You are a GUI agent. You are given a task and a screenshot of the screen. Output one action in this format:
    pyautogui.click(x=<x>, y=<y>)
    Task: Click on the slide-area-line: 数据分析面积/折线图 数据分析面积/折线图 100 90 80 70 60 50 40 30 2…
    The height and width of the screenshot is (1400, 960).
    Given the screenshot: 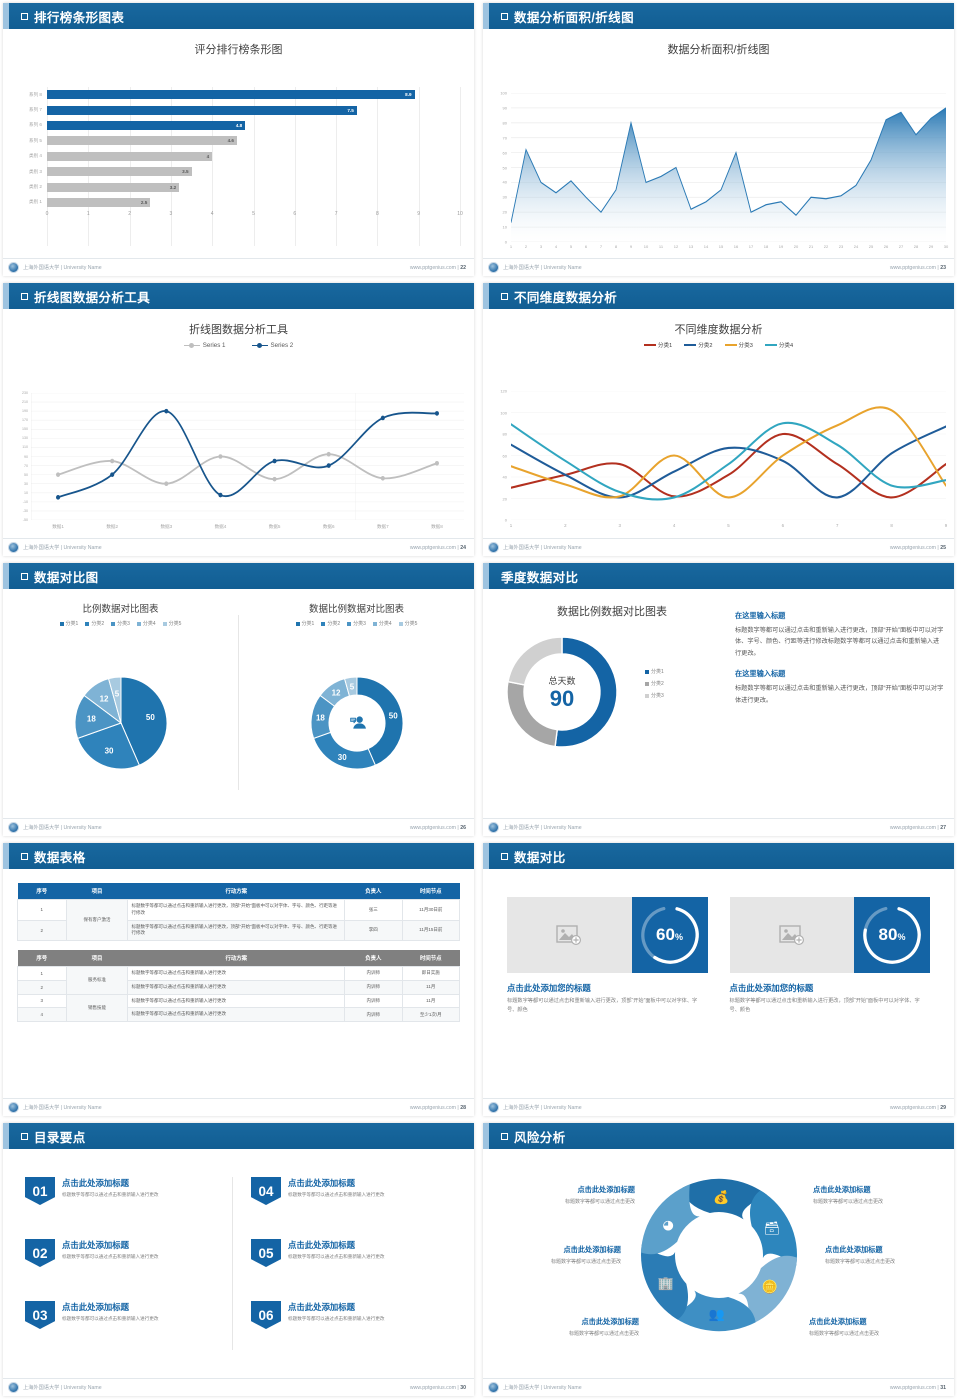 What is the action you would take?
    pyautogui.click(x=720, y=140)
    